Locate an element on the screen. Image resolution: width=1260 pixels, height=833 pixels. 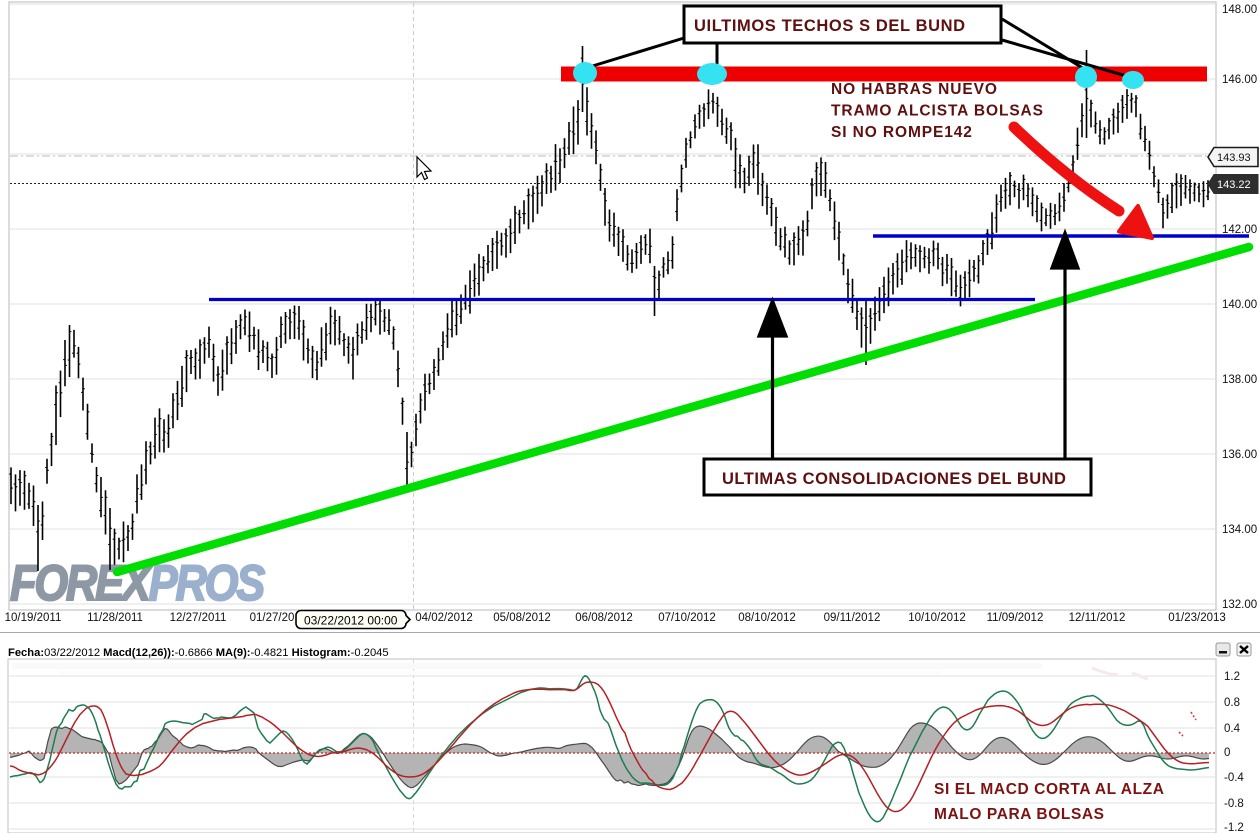
svg-text: 08/10/2012 is located at coordinates (767, 618).